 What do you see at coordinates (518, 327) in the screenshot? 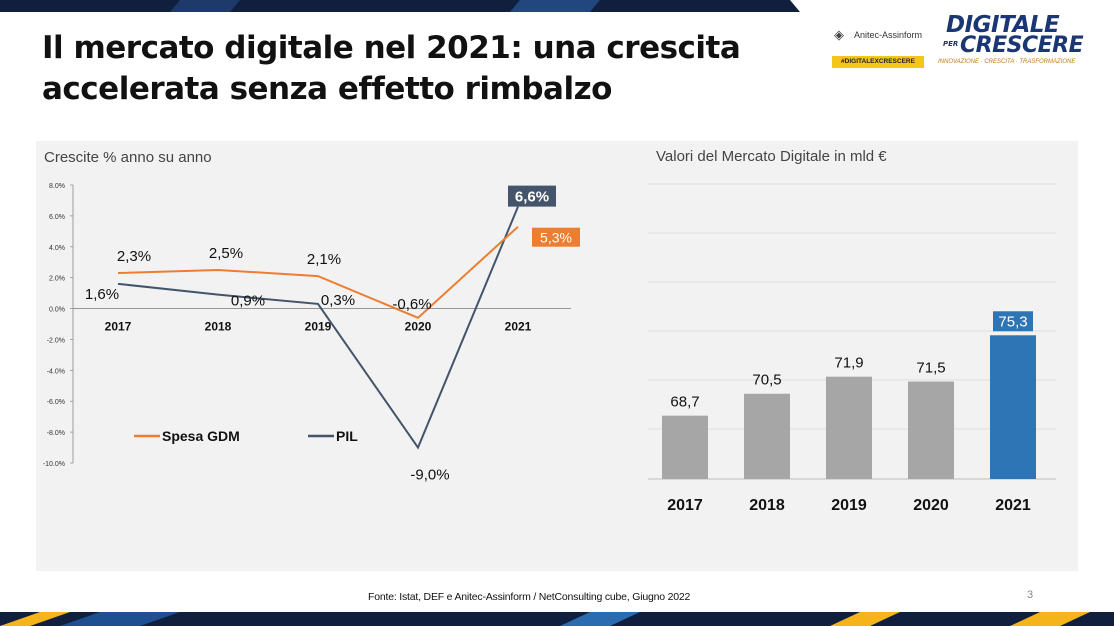
I see `x-tick-label: 2021` at bounding box center [518, 327].